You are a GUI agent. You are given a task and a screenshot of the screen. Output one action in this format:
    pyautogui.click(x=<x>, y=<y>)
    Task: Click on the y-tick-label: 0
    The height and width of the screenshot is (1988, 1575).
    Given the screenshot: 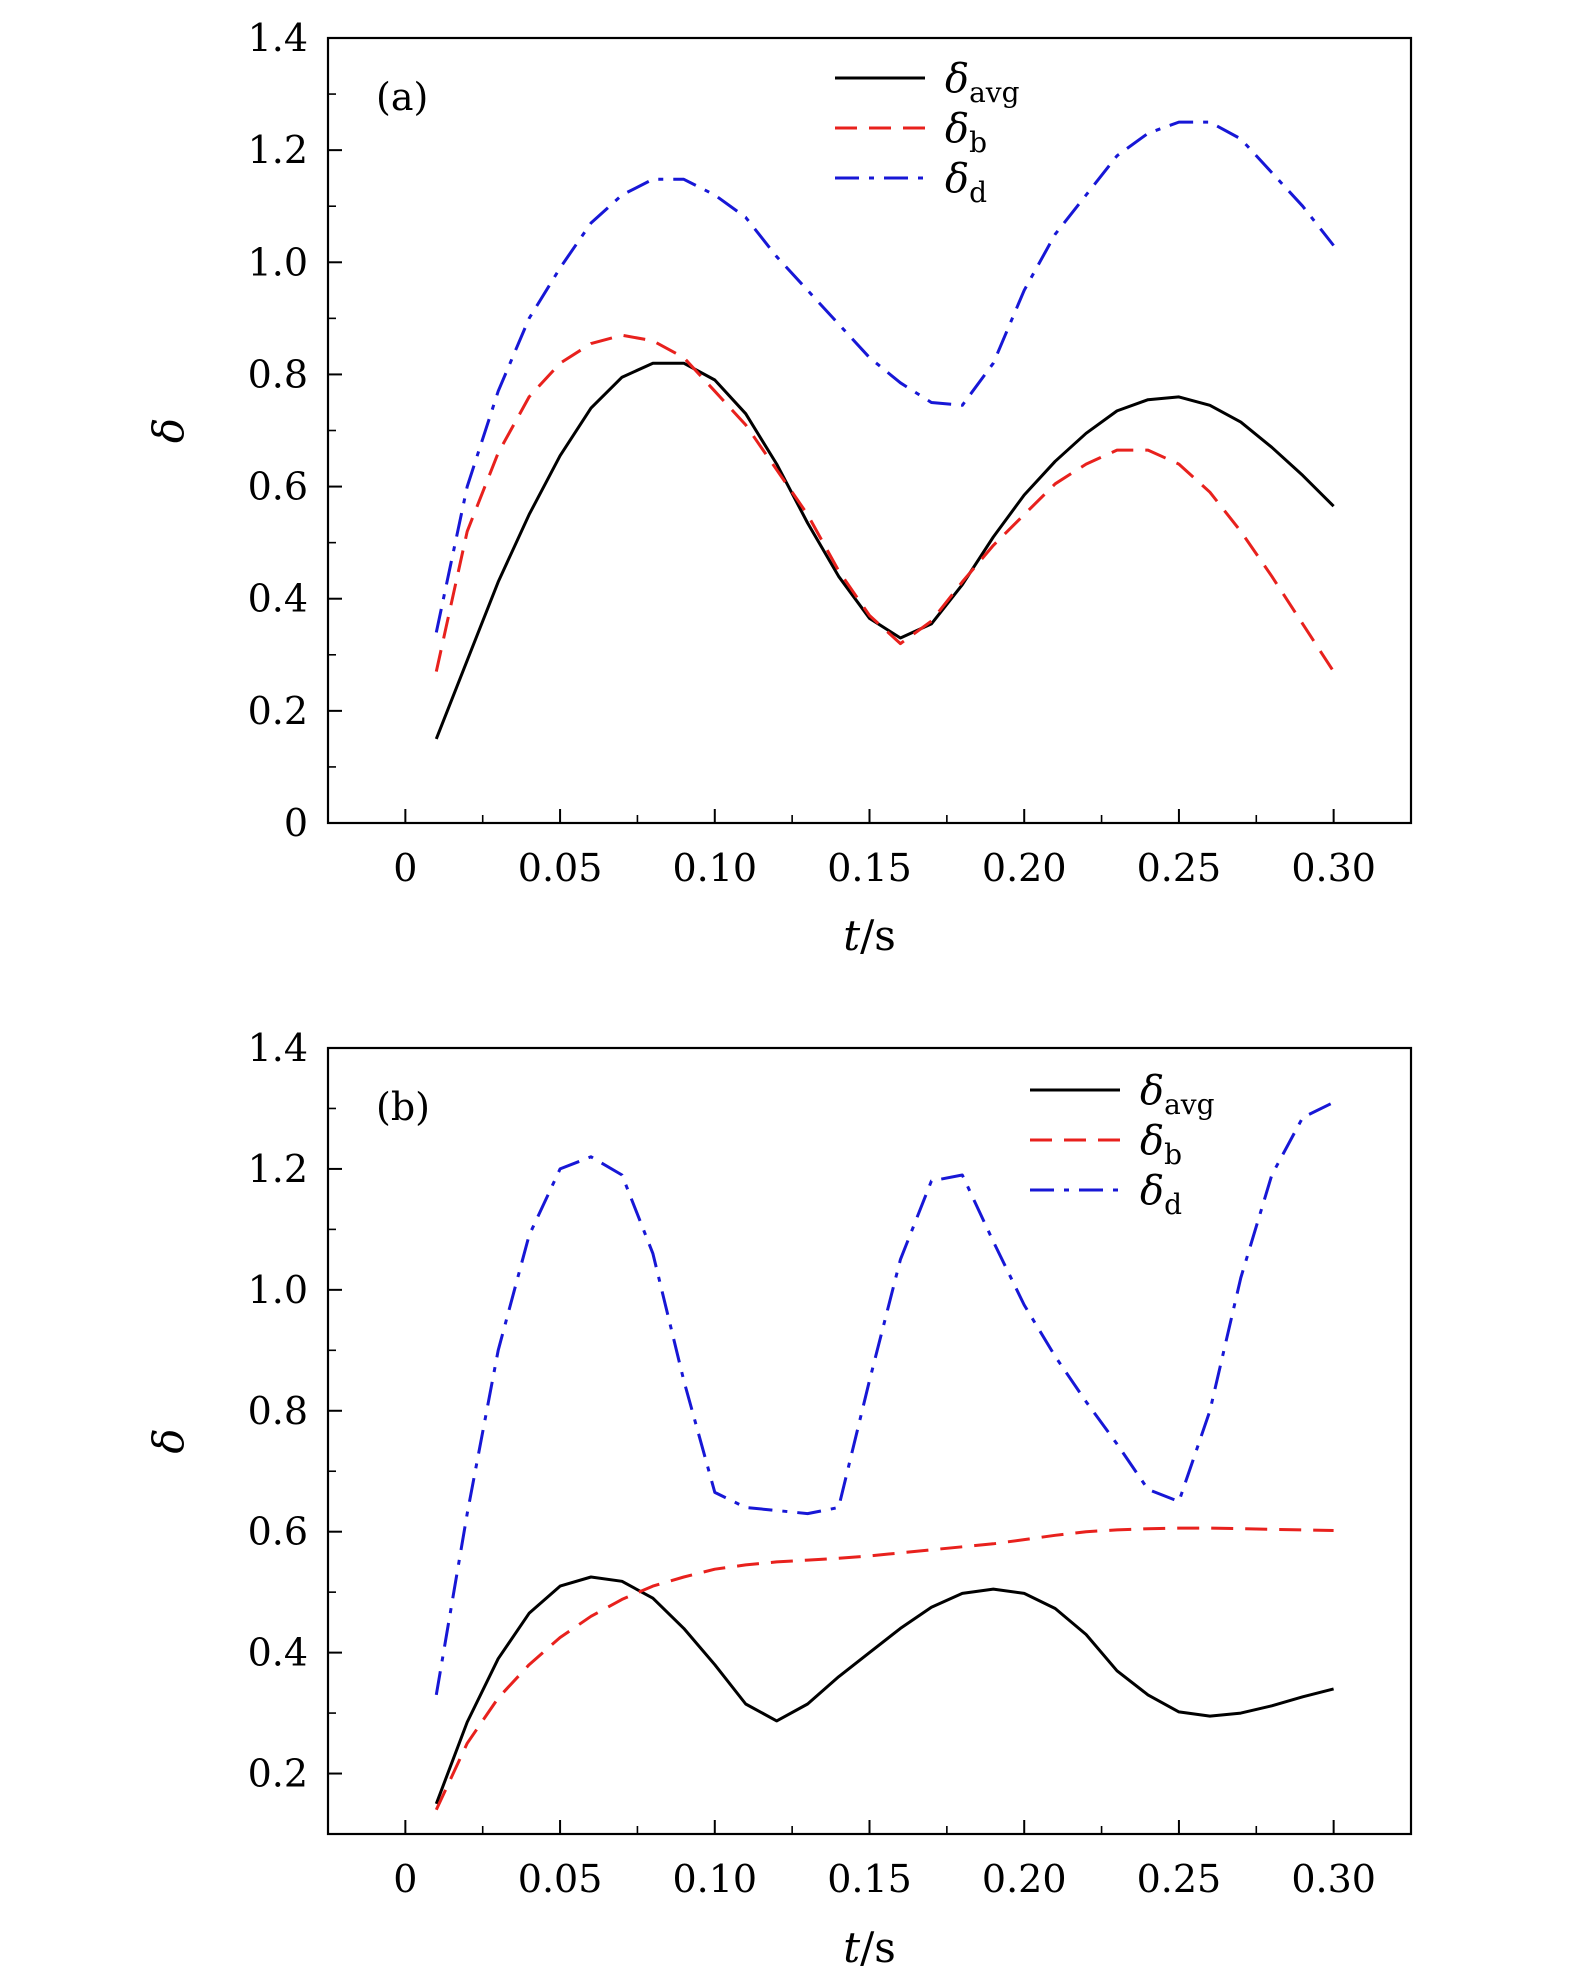 What is the action you would take?
    pyautogui.click(x=296, y=823)
    